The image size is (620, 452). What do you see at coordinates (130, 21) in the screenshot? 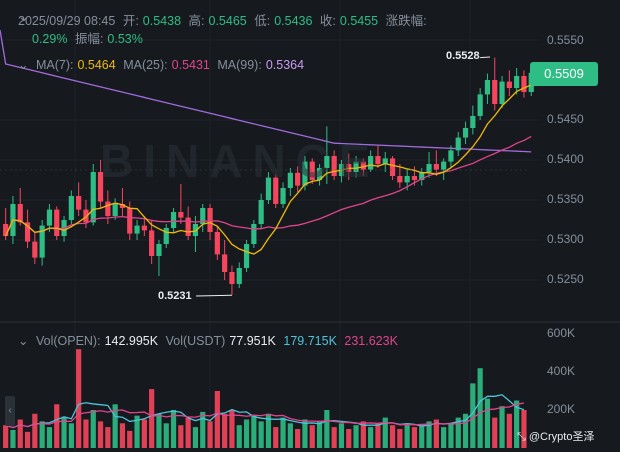
I see `open-label: 开:` at bounding box center [130, 21].